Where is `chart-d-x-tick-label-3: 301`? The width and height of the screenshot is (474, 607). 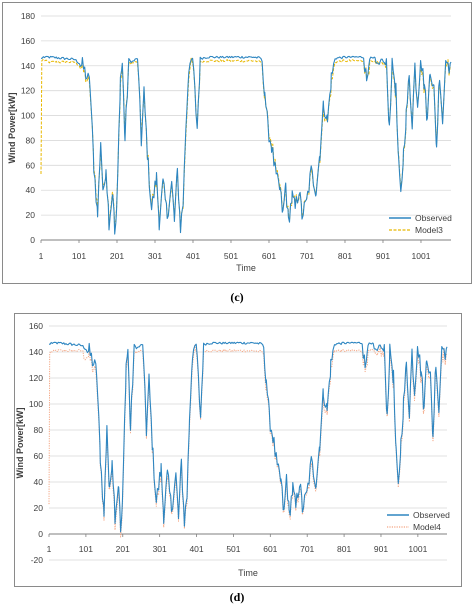 chart-d-x-tick-label-3: 301 is located at coordinates (160, 549).